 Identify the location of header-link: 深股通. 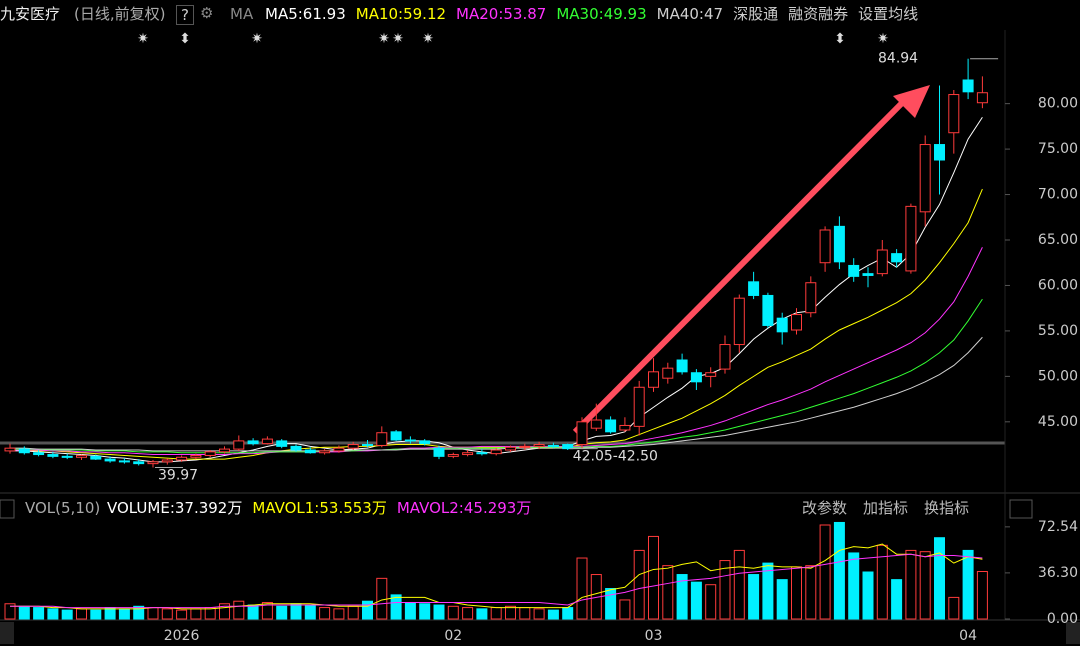
(756, 14).